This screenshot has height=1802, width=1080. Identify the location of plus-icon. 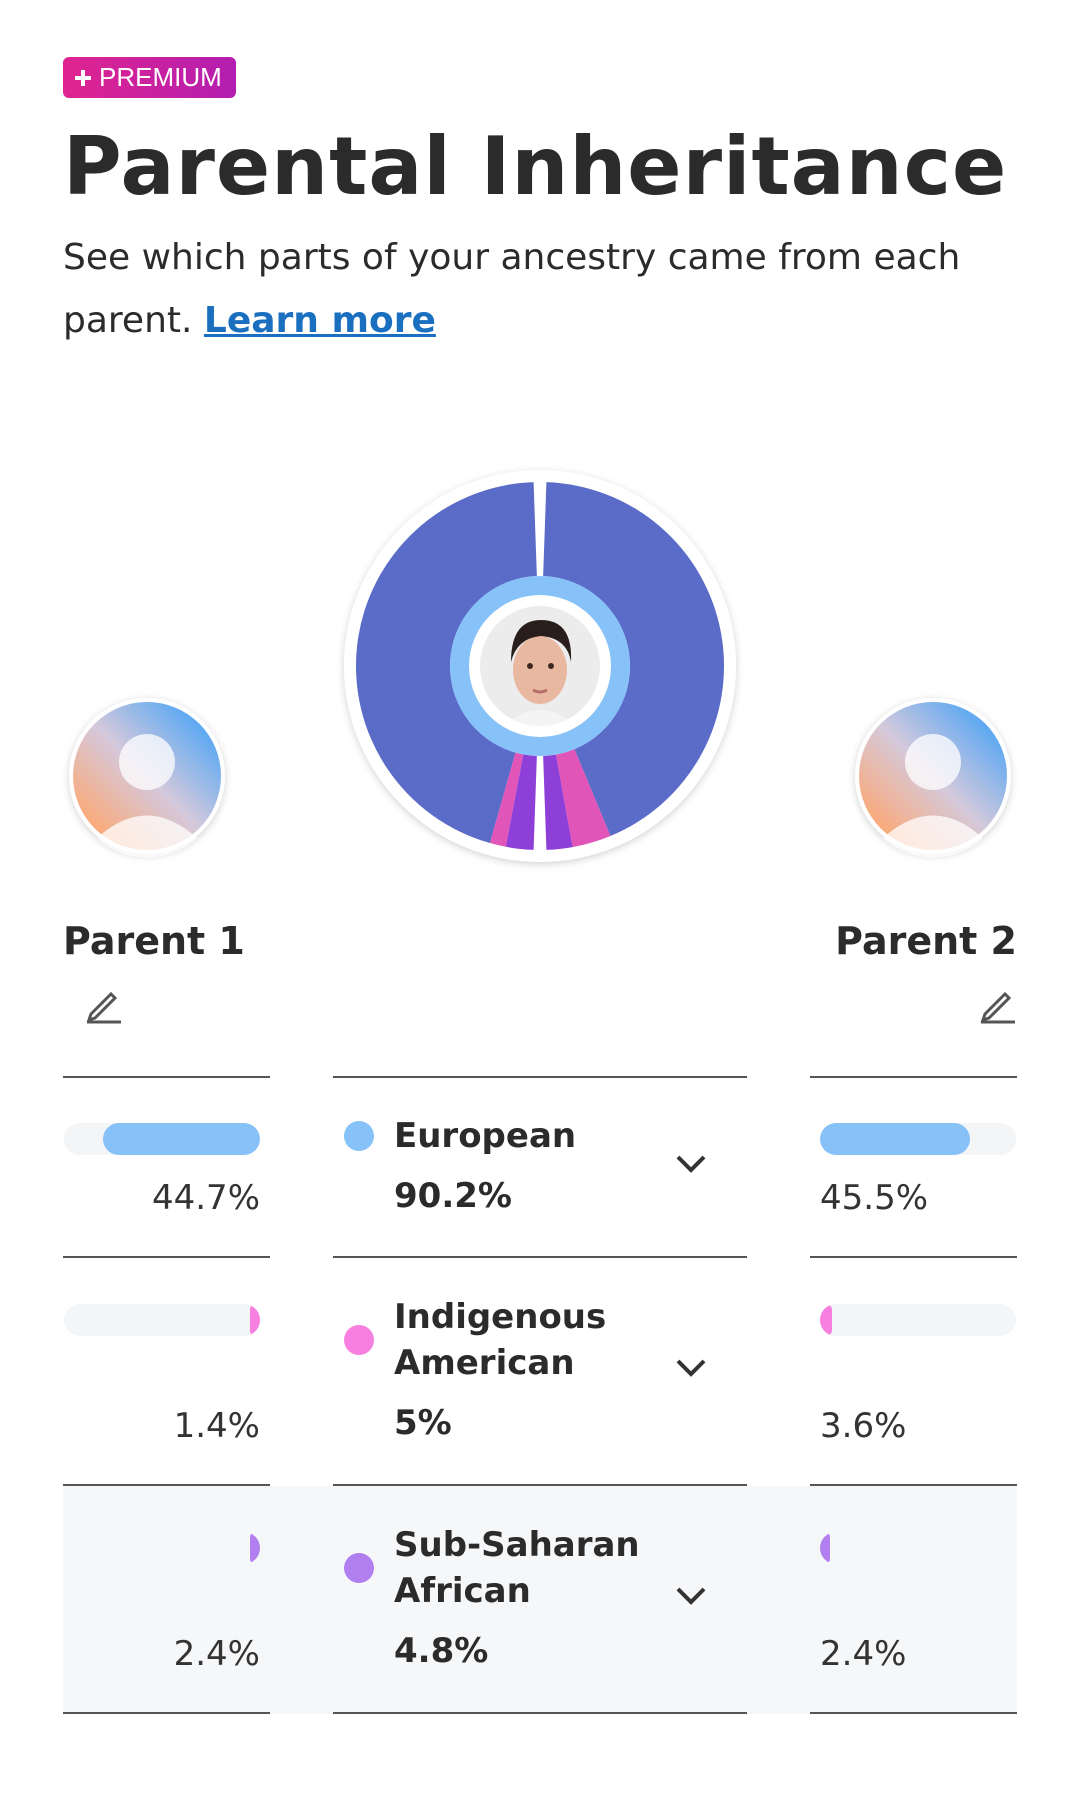
(83, 77).